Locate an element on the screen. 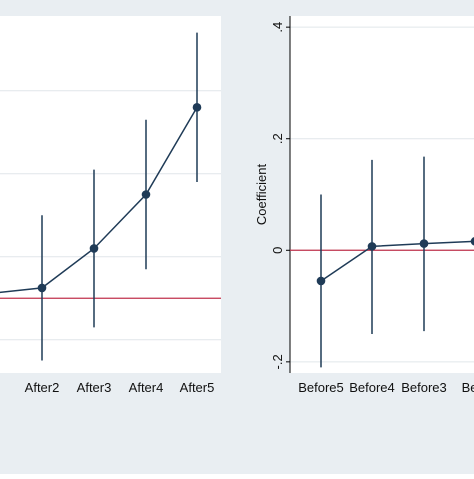 The image size is (474, 479). right-points is located at coordinates (395, 261).